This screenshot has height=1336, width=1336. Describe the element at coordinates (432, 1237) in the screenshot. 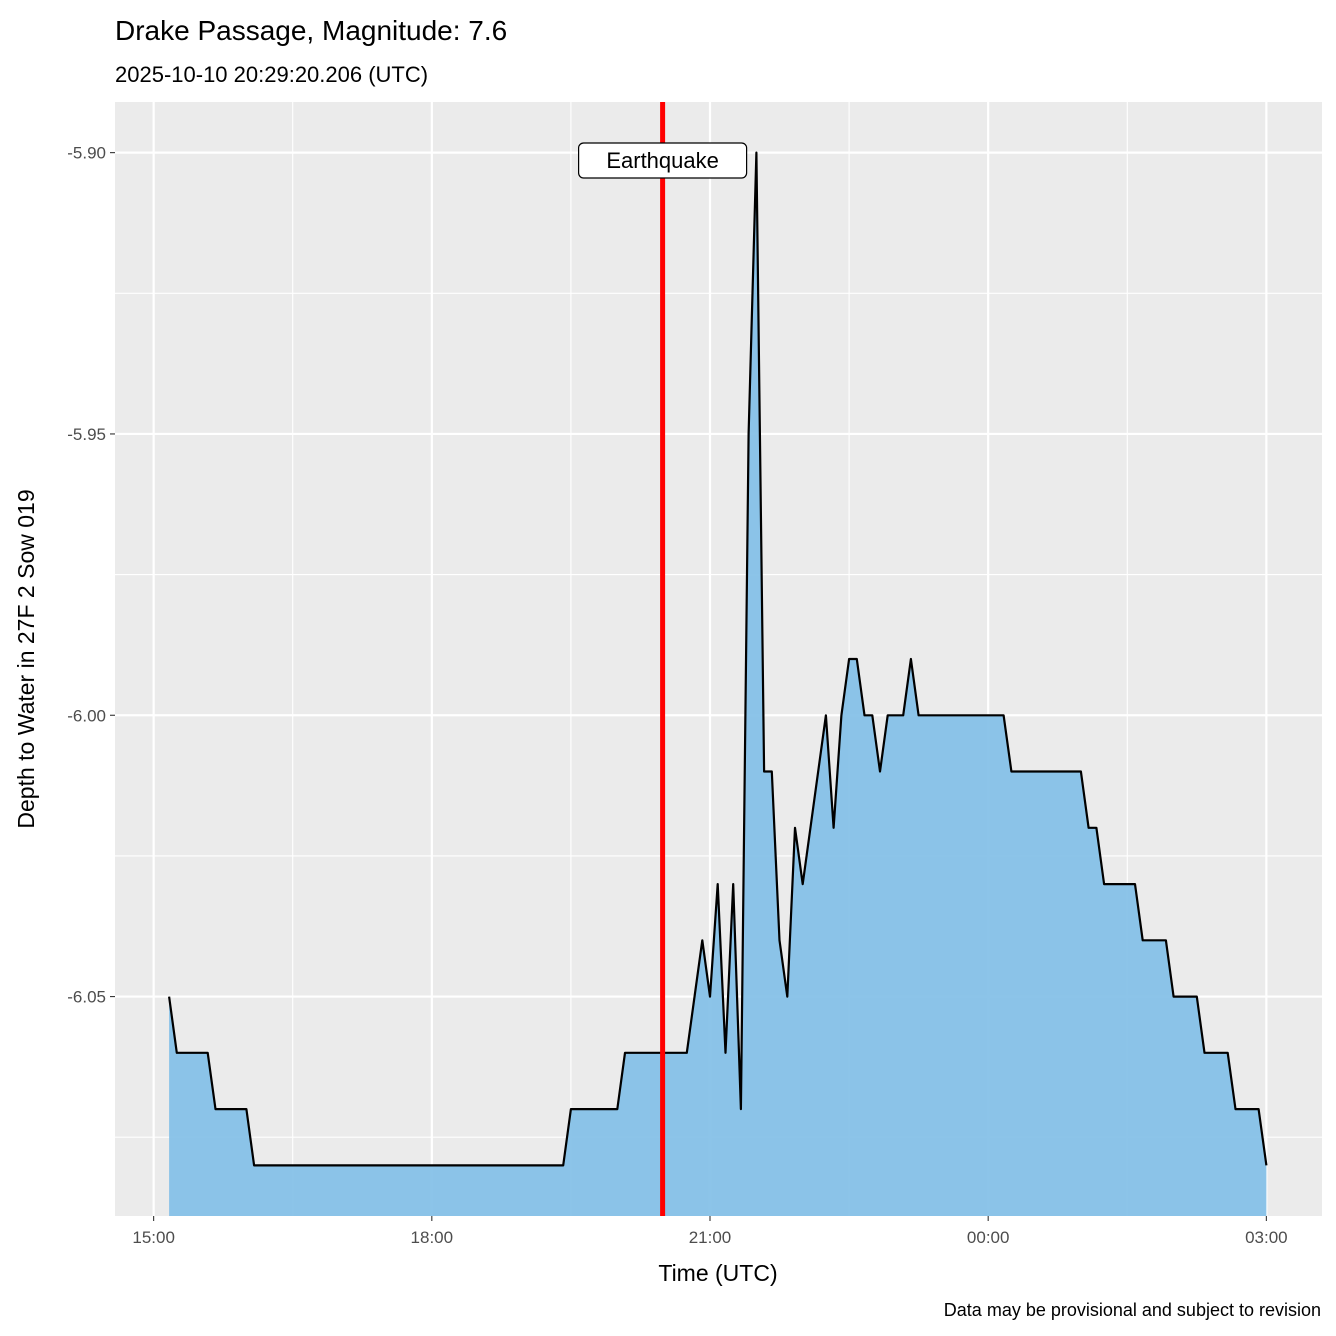

I see `x-tick-label: 18:00` at that location.